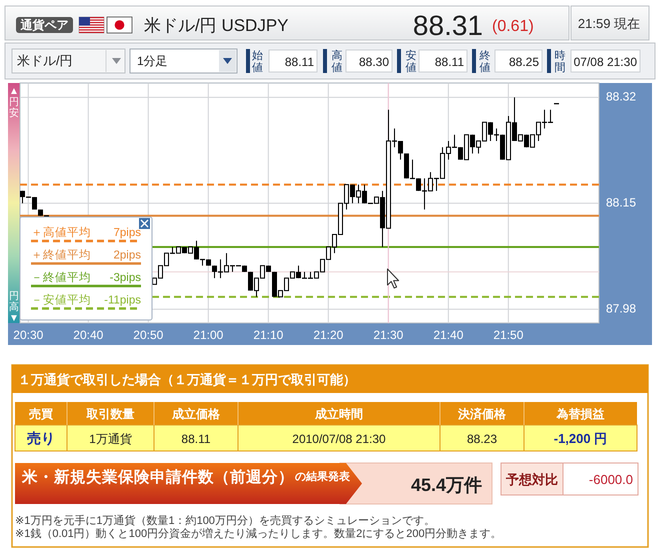  What do you see at coordinates (328, 335) in the screenshot?
I see `x-tick-label: 21:20` at bounding box center [328, 335].